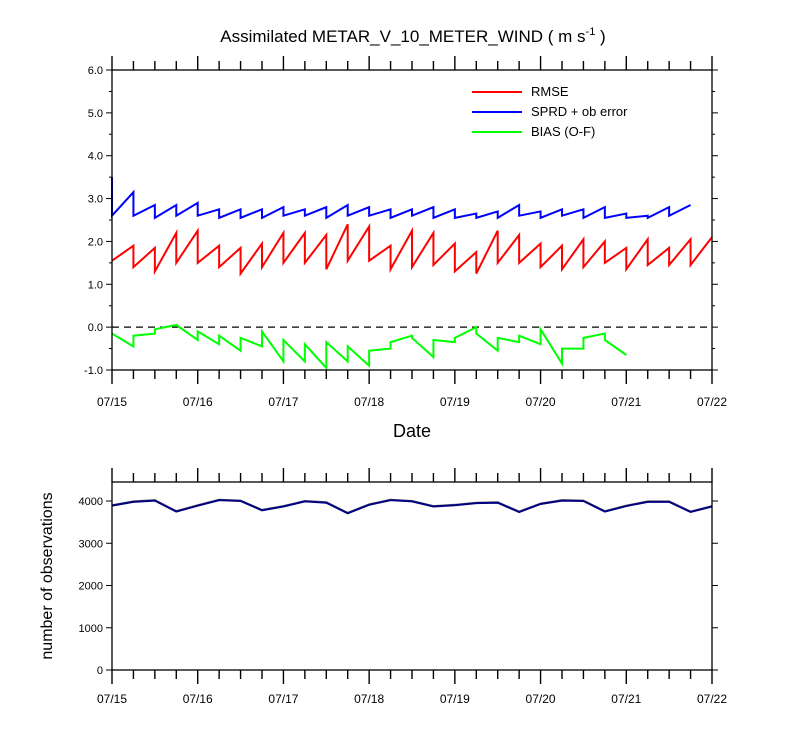 Image resolution: width=800 pixels, height=750 pixels. What do you see at coordinates (47, 575) in the screenshot?
I see `y-axis-label: number of observations` at bounding box center [47, 575].